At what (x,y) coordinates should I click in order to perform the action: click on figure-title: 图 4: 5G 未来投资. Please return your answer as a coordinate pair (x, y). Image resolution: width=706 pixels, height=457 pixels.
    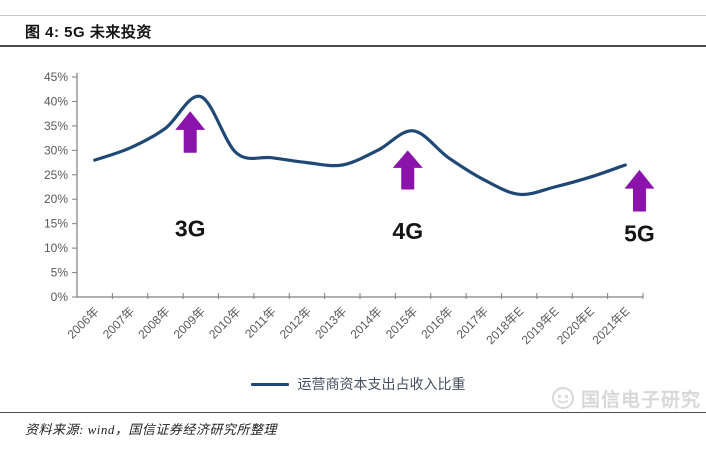
    Looking at the image, I should click on (88, 32).